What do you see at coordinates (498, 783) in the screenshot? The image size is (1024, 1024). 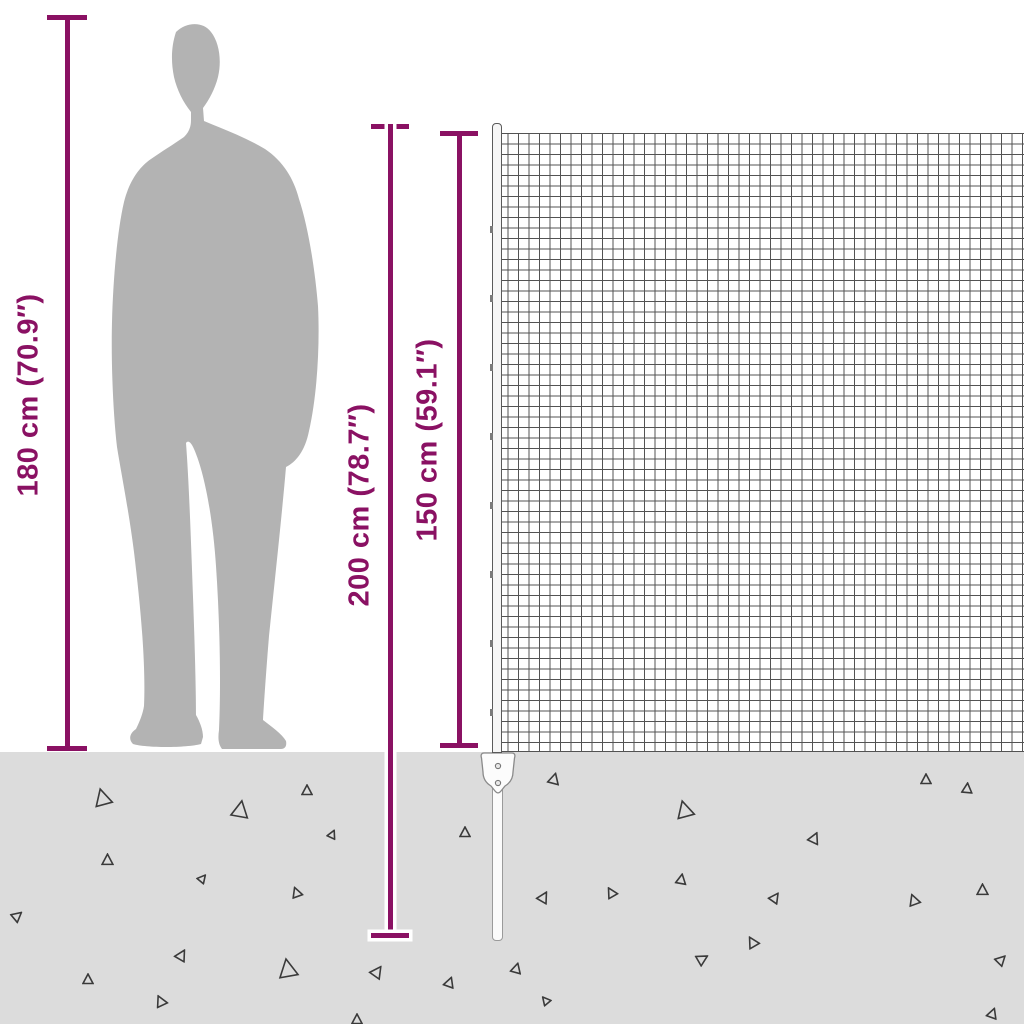 I see `plate-screw-hole-bottom` at bounding box center [498, 783].